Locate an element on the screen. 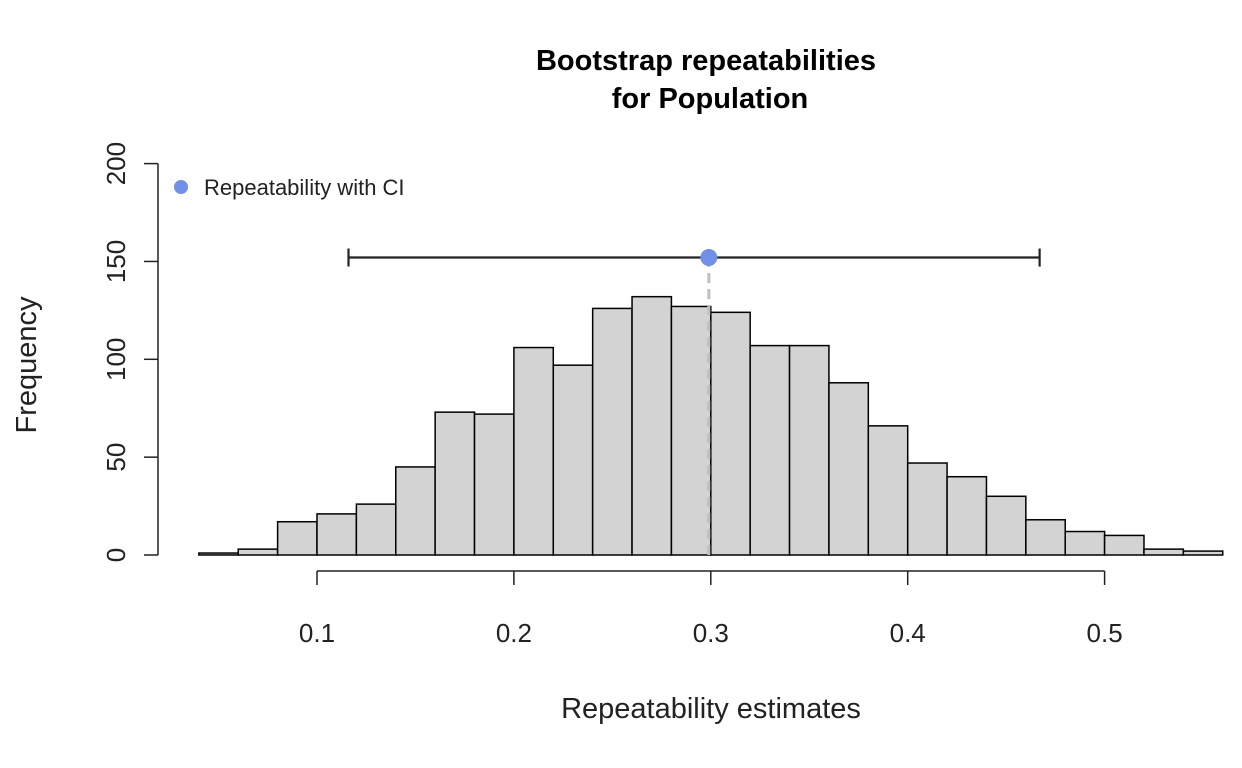 The image size is (1242, 768). x-tick-label: 0.5 is located at coordinates (1105, 633).